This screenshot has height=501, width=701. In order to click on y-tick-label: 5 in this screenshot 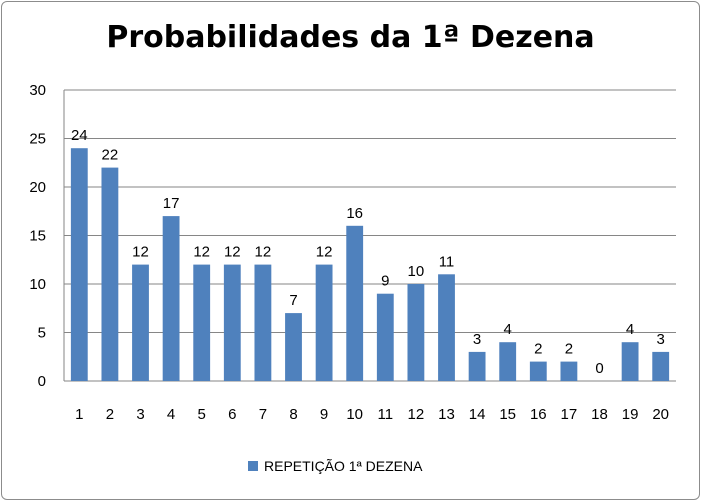, I will do `click(42, 333)`.